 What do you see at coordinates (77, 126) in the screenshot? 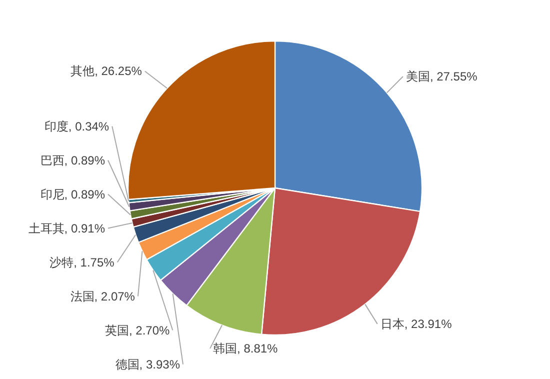
I see `slice-label: 印度, 0.34%` at bounding box center [77, 126].